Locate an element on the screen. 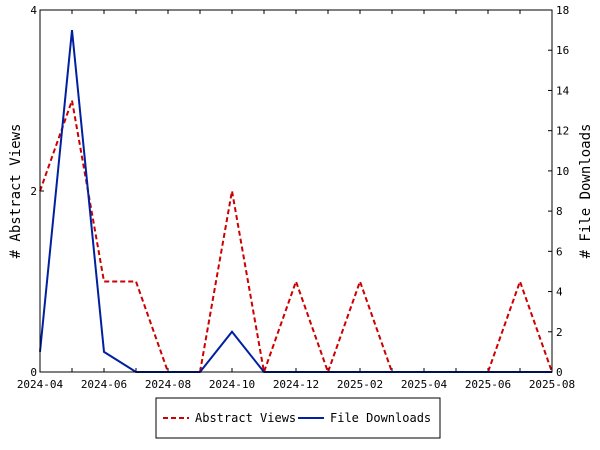 This screenshot has height=450, width=600. x-tick-label-2024-08: 2024-08 is located at coordinates (168, 384).